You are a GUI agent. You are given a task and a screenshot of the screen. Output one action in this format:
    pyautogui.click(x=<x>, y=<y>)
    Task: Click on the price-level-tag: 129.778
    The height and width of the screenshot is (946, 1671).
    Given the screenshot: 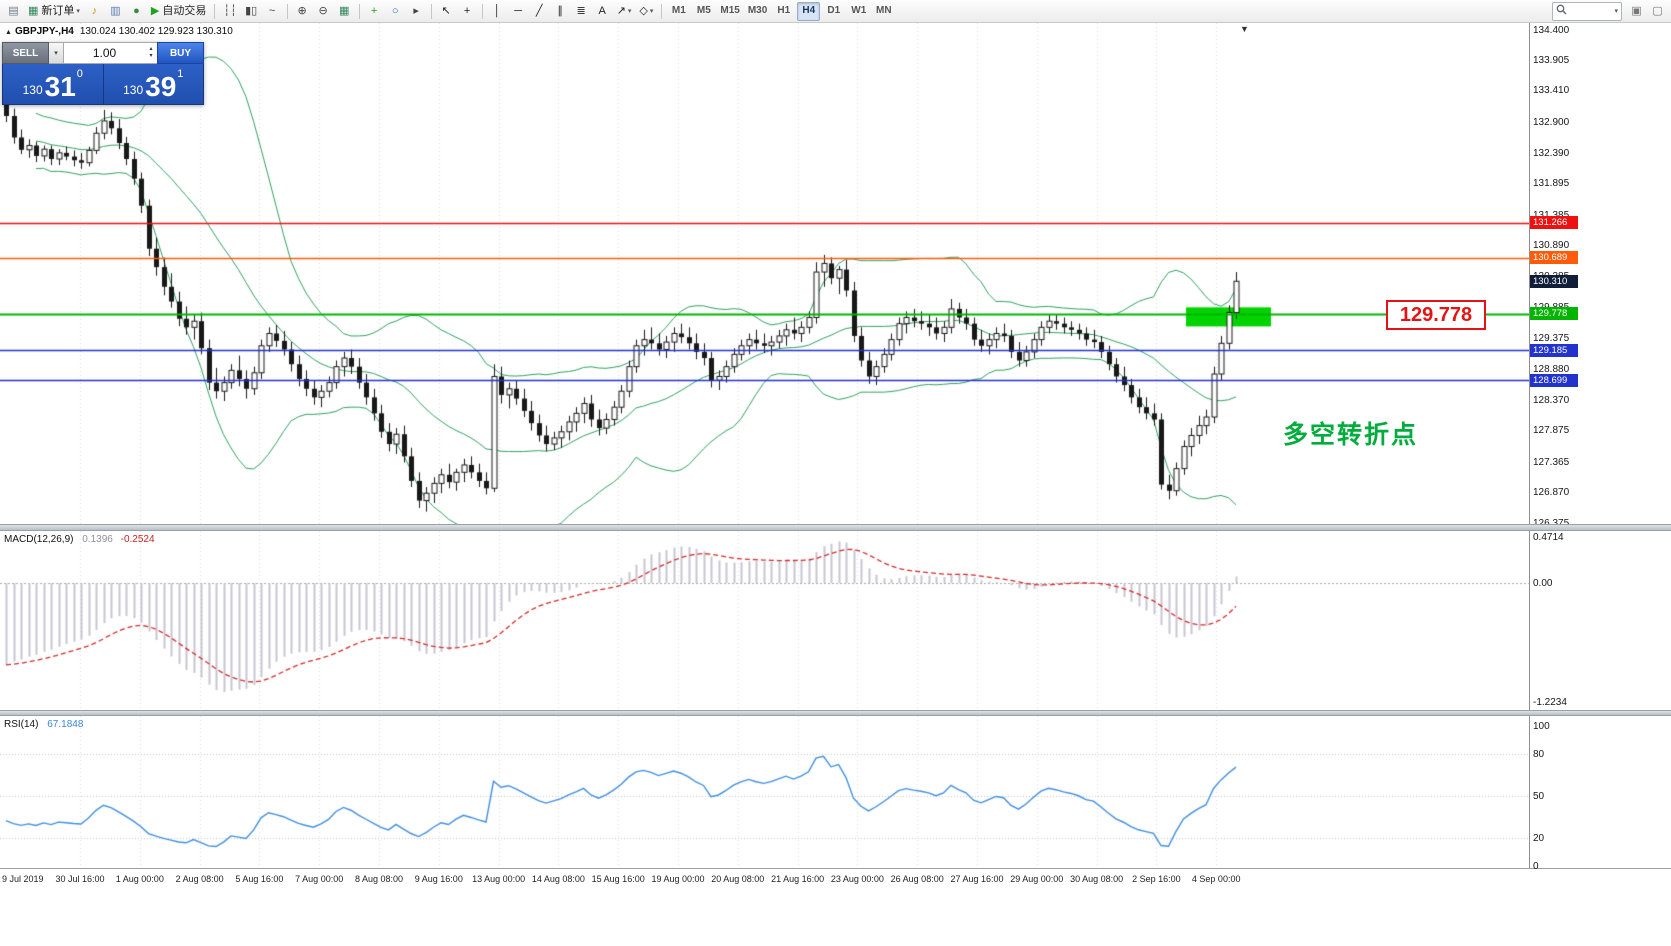 What is the action you would take?
    pyautogui.click(x=1554, y=314)
    